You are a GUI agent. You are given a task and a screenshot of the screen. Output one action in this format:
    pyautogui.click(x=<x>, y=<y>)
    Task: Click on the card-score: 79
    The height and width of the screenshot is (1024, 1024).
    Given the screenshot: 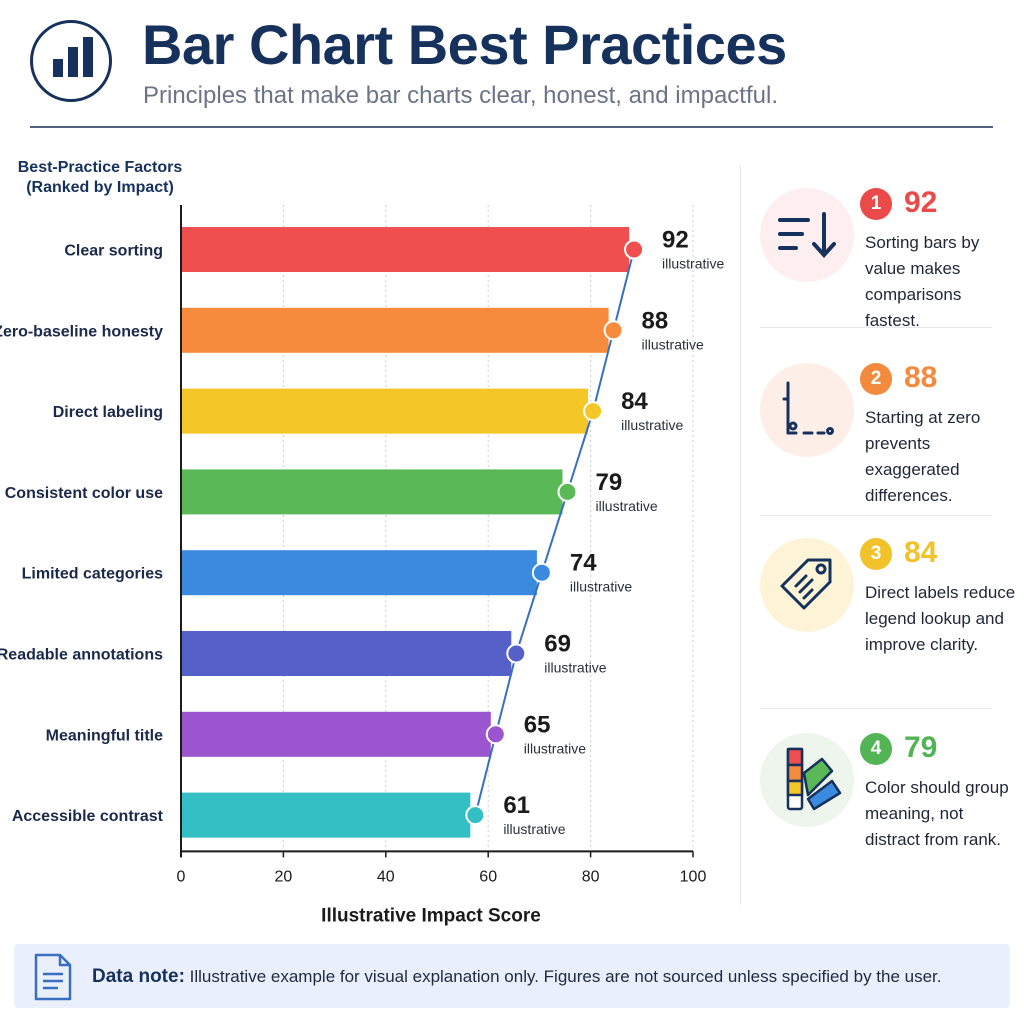 What is the action you would take?
    pyautogui.click(x=921, y=747)
    